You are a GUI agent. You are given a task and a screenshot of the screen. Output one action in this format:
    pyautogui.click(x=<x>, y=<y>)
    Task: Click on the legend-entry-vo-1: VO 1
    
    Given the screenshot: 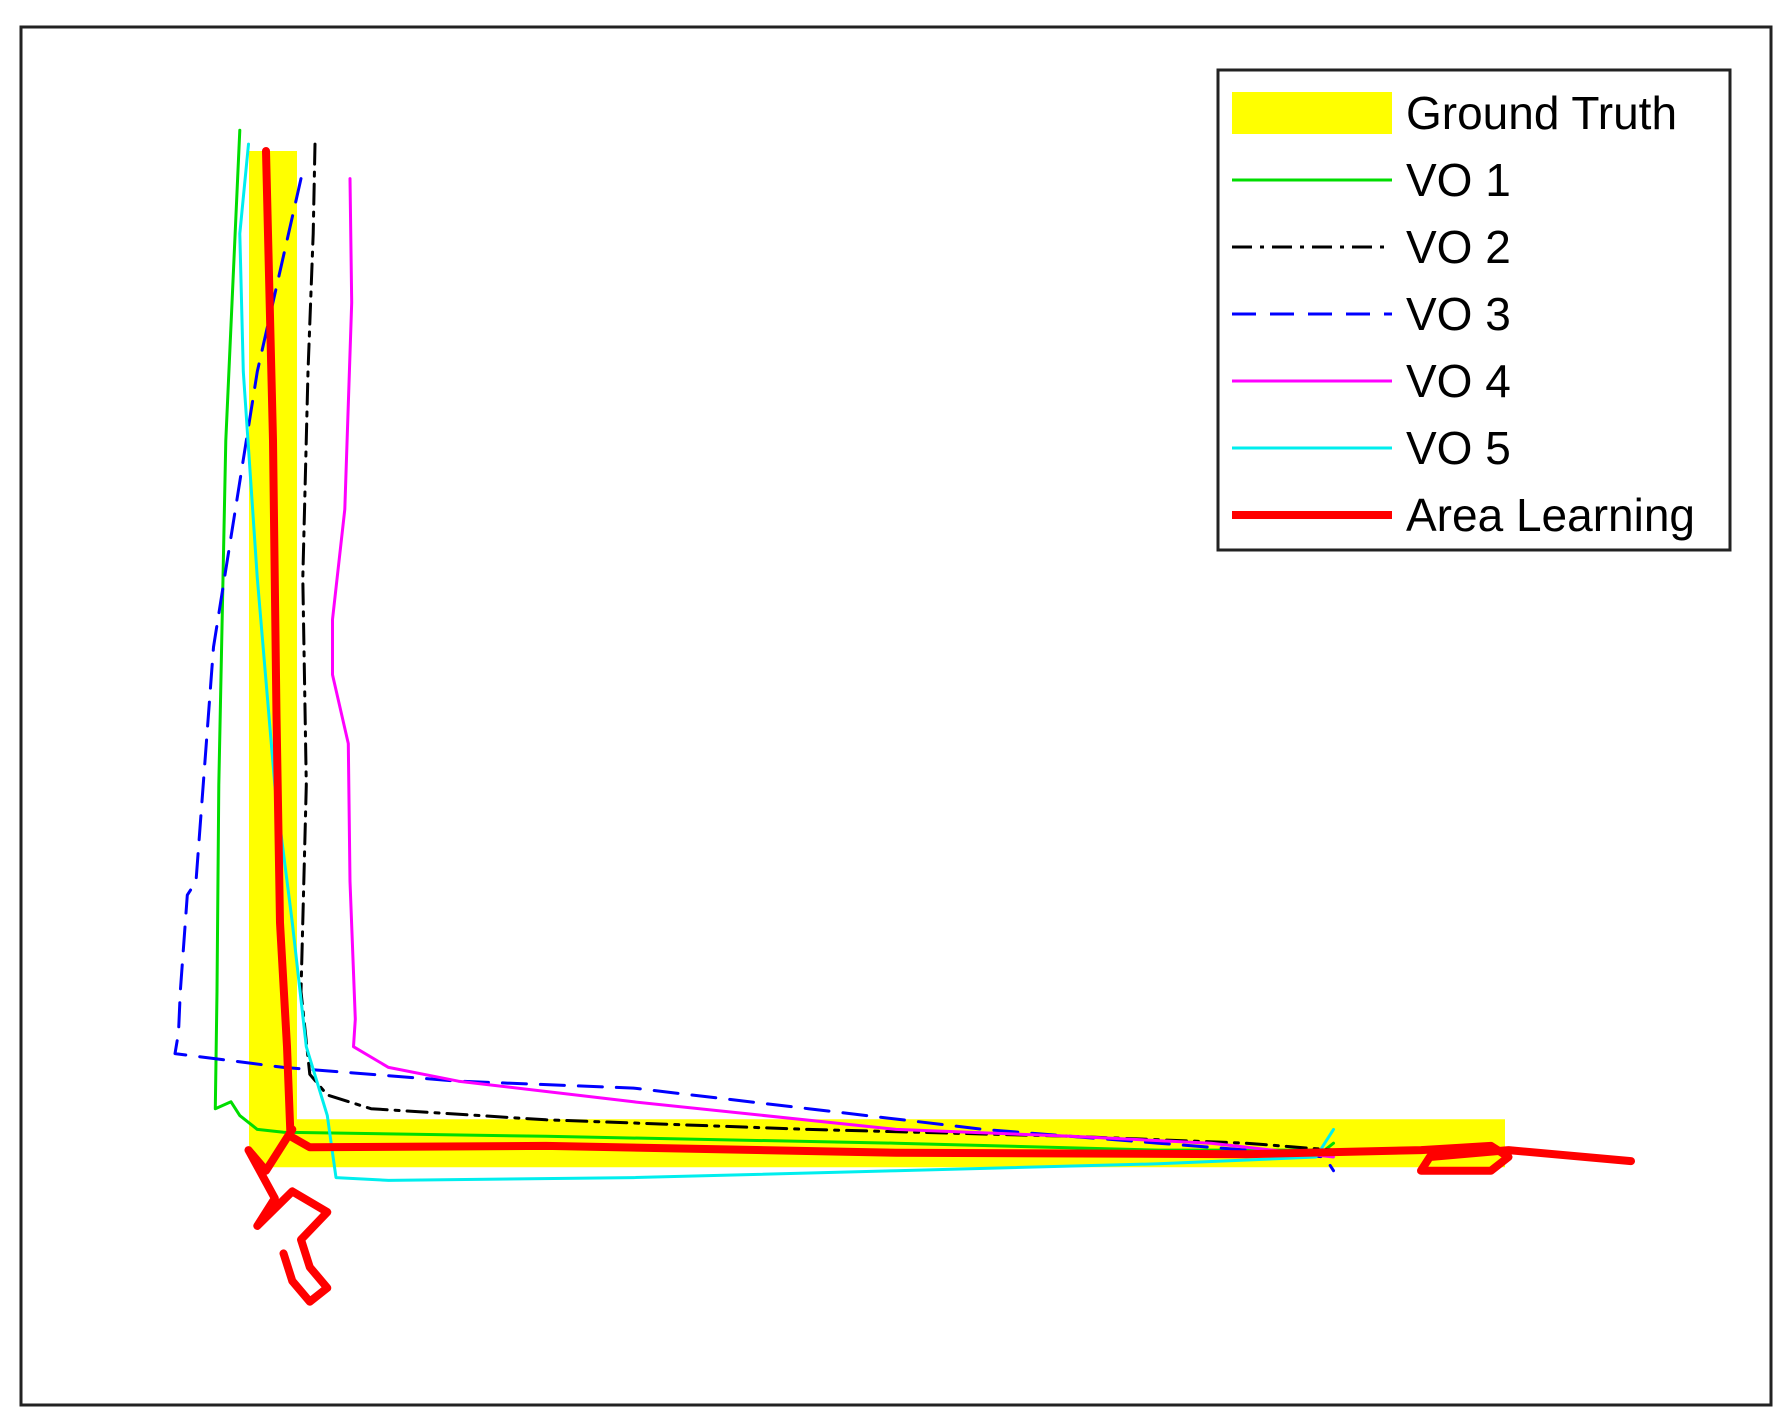 What is the action you would take?
    pyautogui.click(x=1371, y=180)
    